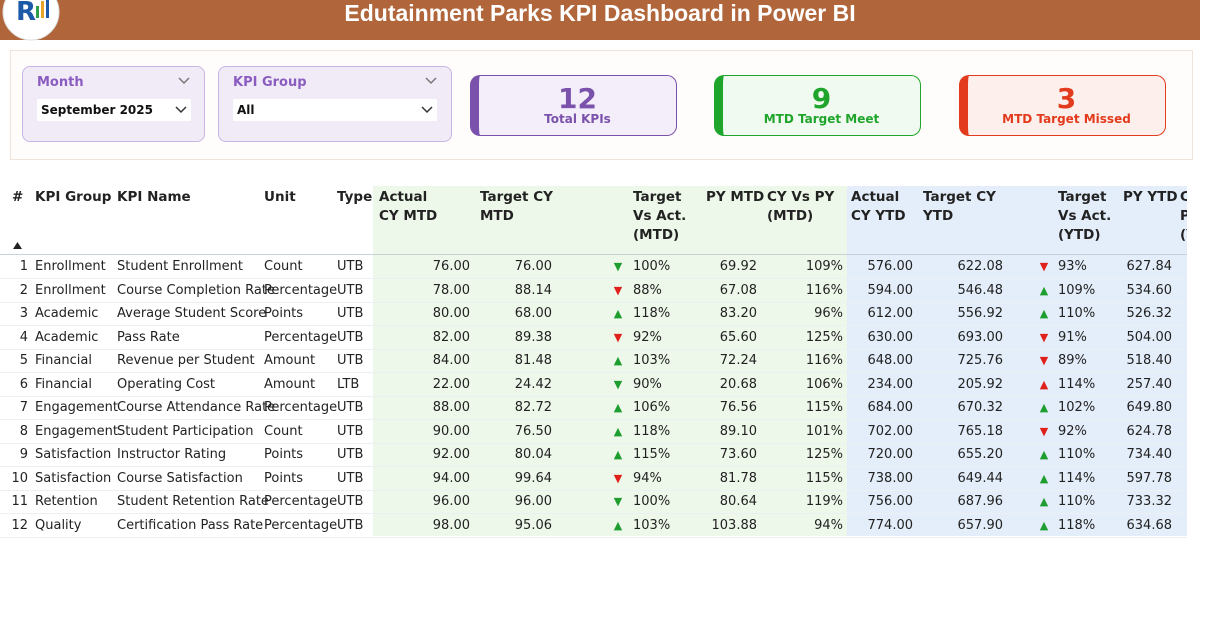 The image size is (1210, 642). I want to click on table-cell: 94.00, so click(451, 478).